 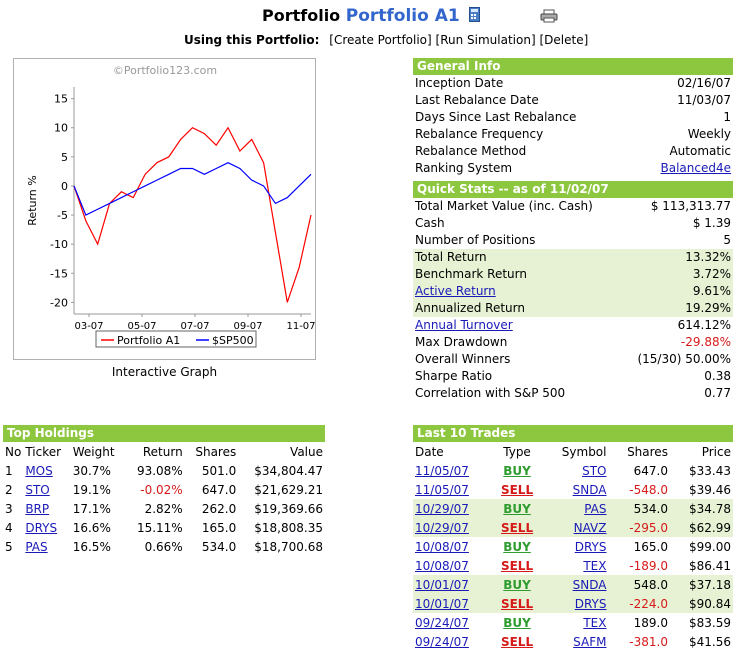 What do you see at coordinates (573, 83) in the screenshot?
I see `info-row: Inception Date 02/16/07` at bounding box center [573, 83].